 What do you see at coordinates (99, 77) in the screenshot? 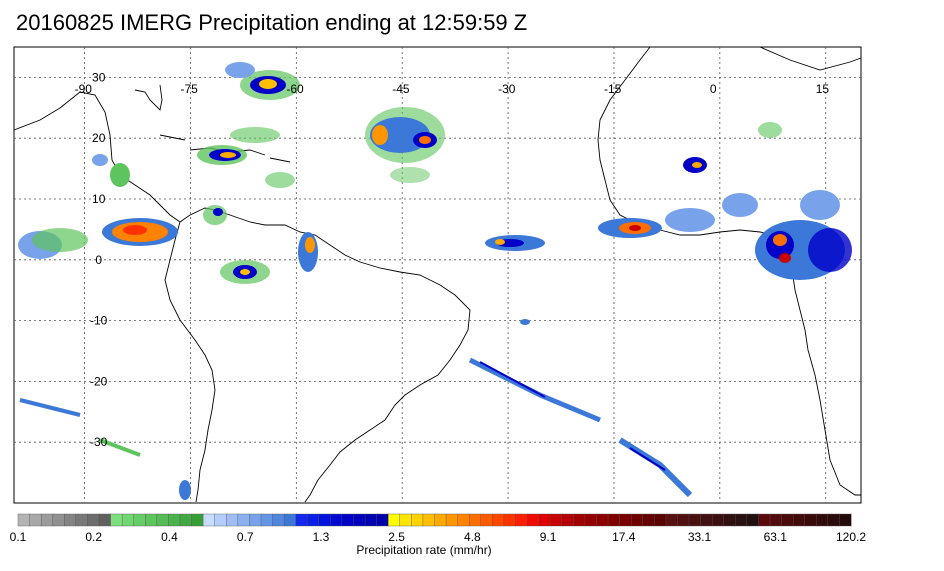
I see `lat-label: 30` at bounding box center [99, 77].